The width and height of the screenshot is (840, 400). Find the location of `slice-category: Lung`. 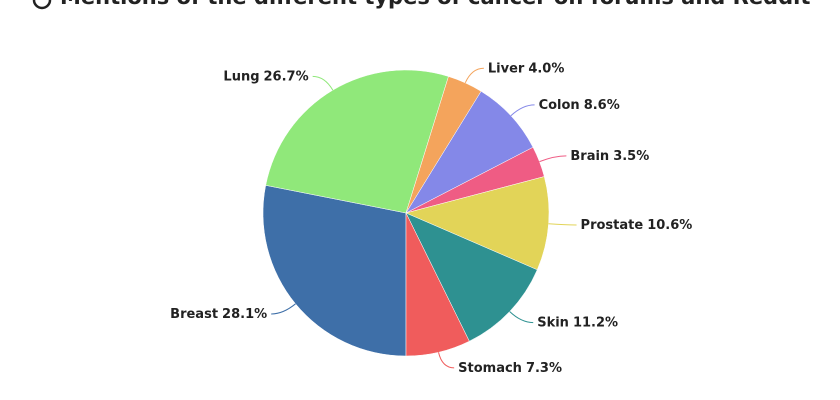

slice-category: Lung is located at coordinates (241, 76).